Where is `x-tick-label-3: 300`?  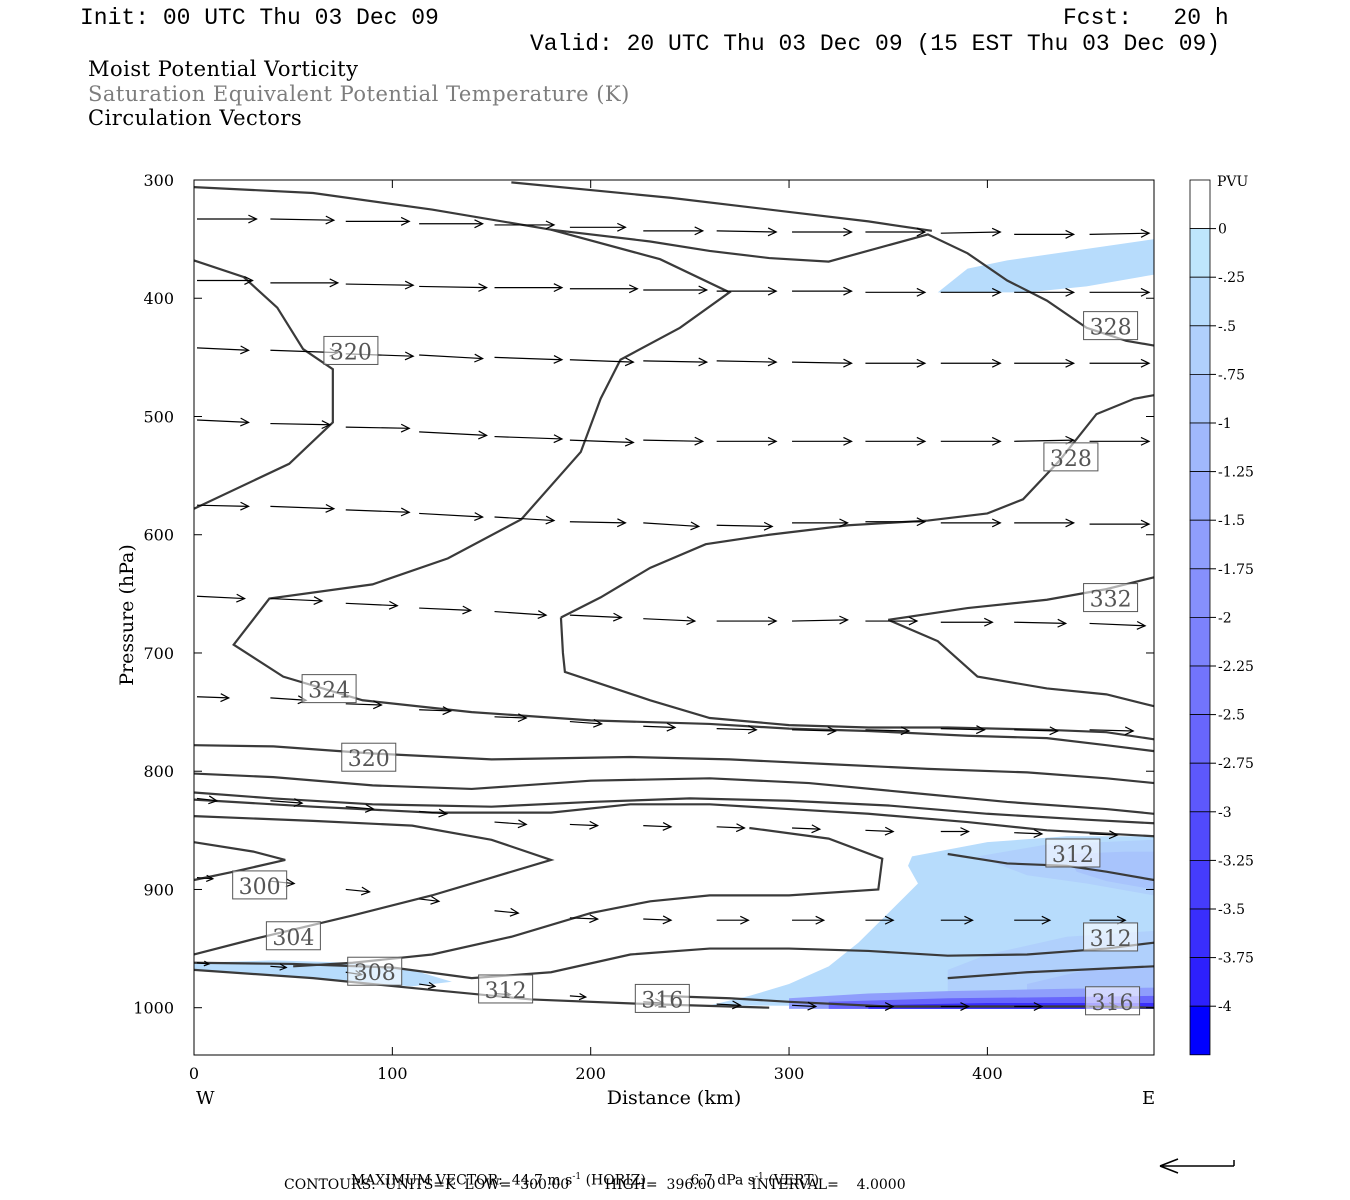
x-tick-label-3: 300 is located at coordinates (789, 1073).